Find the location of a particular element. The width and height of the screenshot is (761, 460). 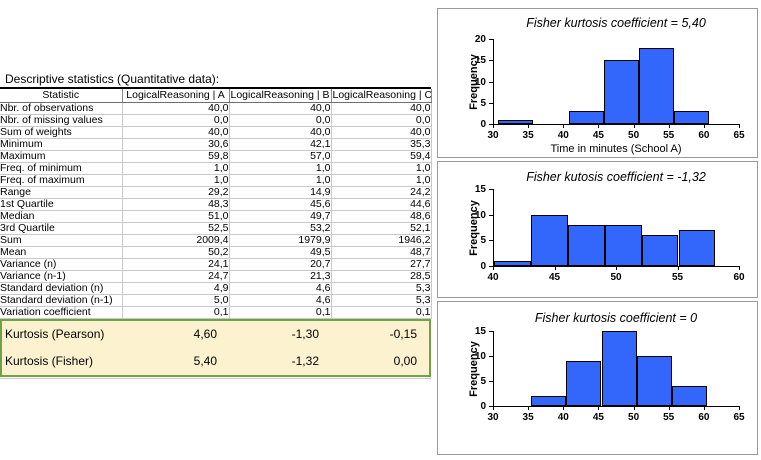

stat-label-cell: Median is located at coordinates (61, 216).